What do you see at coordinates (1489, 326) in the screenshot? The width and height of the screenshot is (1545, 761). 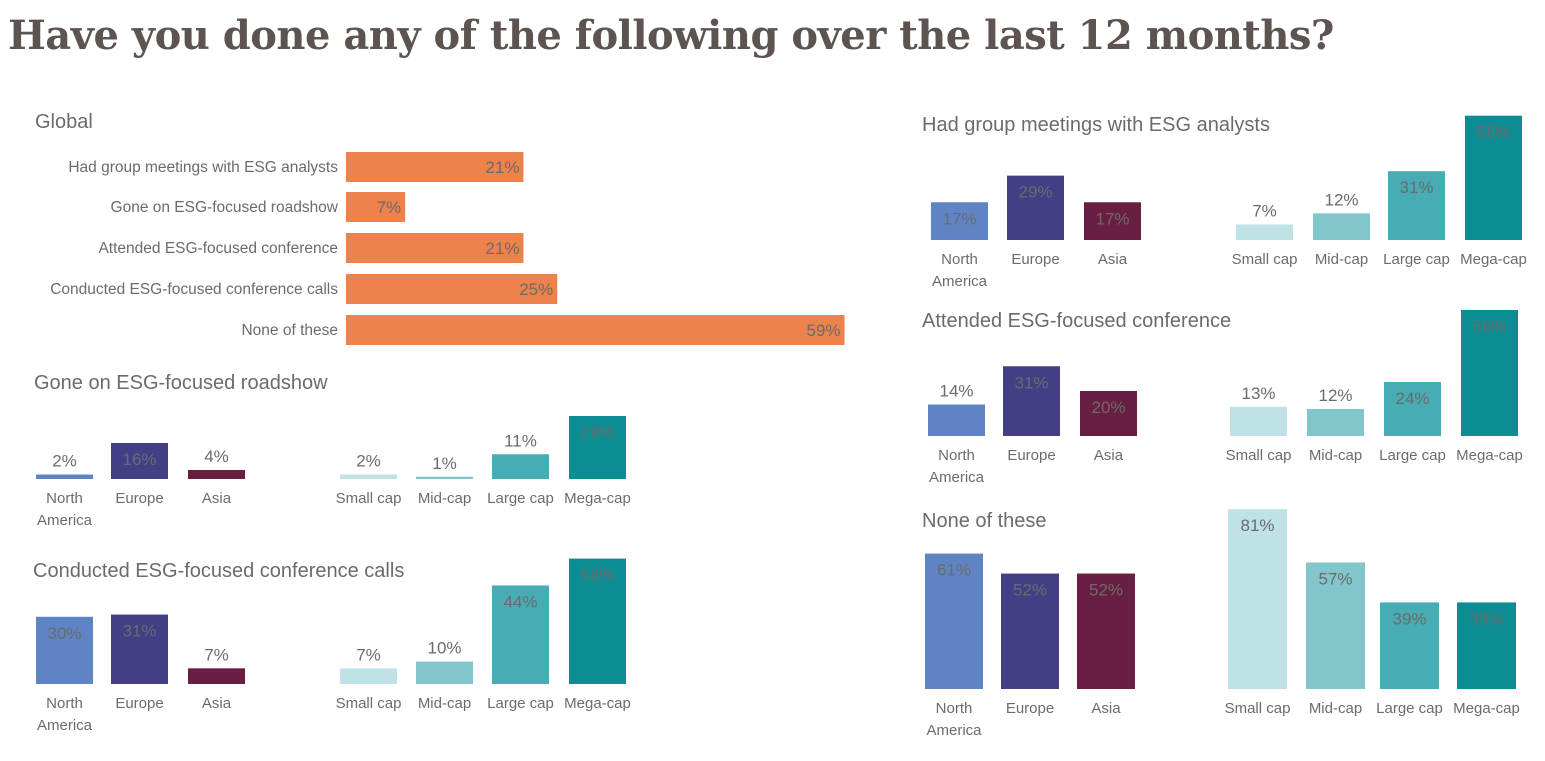 I see `bar-value-label: 56%` at bounding box center [1489, 326].